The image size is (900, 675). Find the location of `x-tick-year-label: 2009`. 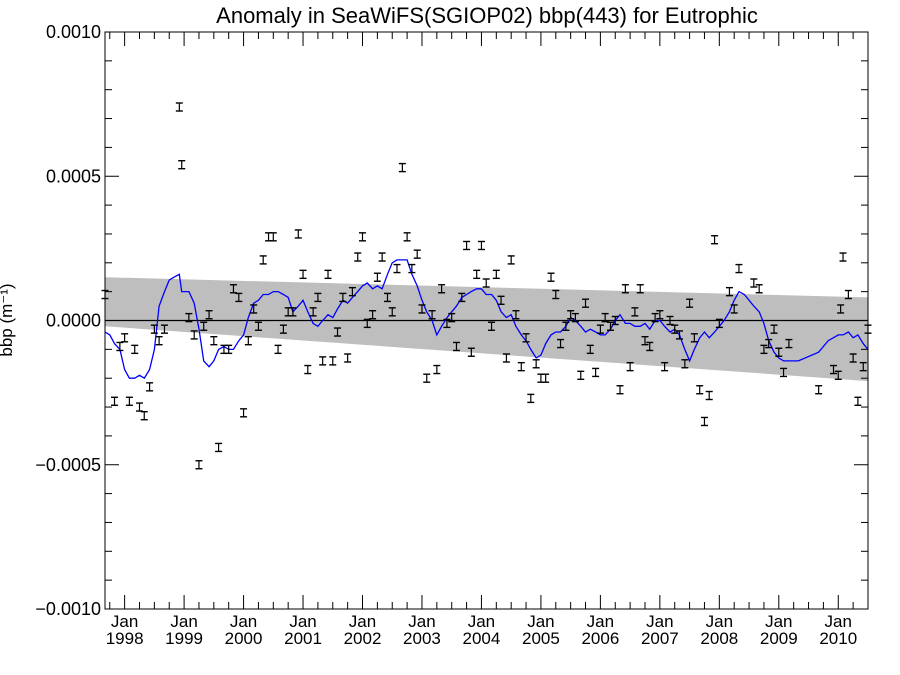

x-tick-year-label: 2009 is located at coordinates (779, 638).